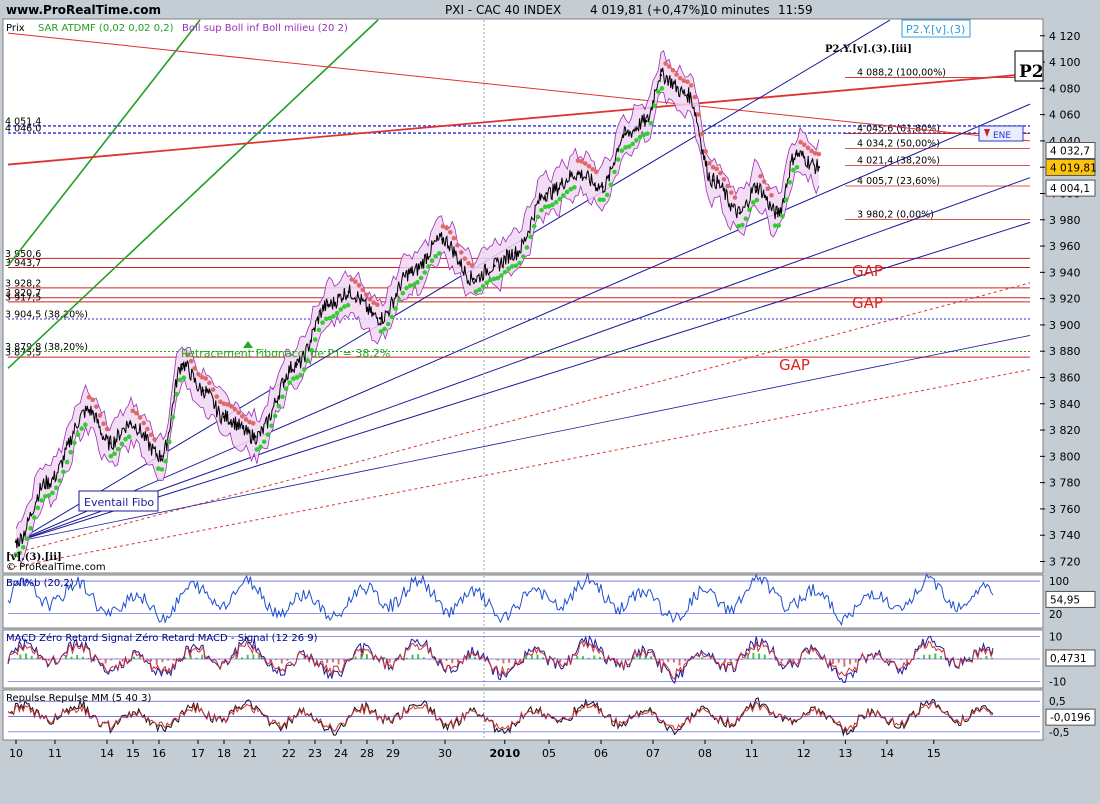 This screenshot has height=804, width=1100. What do you see at coordinates (56, 567) in the screenshot?
I see `watermark: © ProRealTime.com` at bounding box center [56, 567].